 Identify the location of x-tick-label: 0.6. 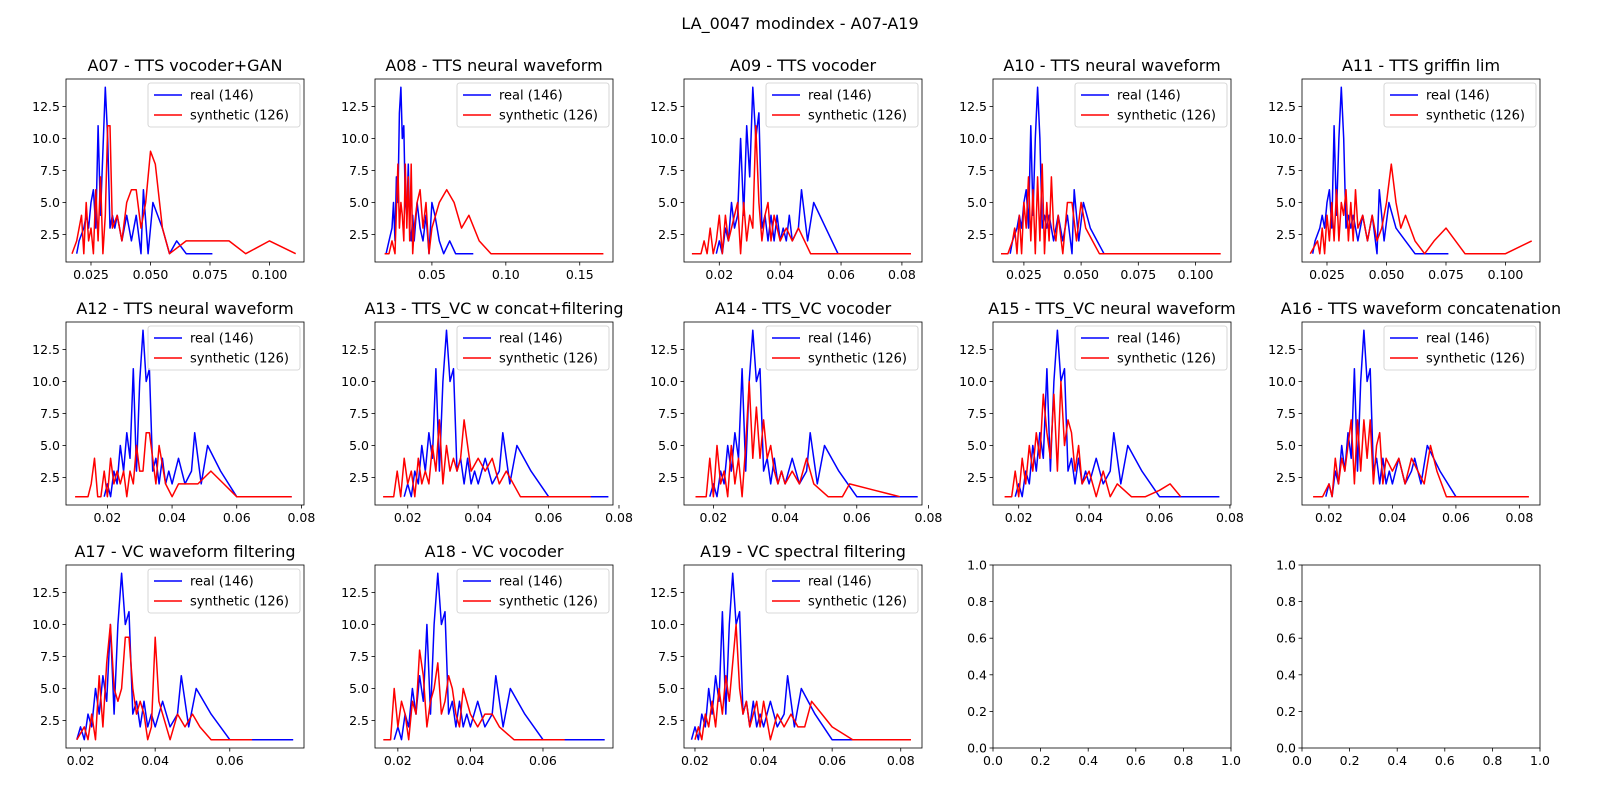
(1136, 760).